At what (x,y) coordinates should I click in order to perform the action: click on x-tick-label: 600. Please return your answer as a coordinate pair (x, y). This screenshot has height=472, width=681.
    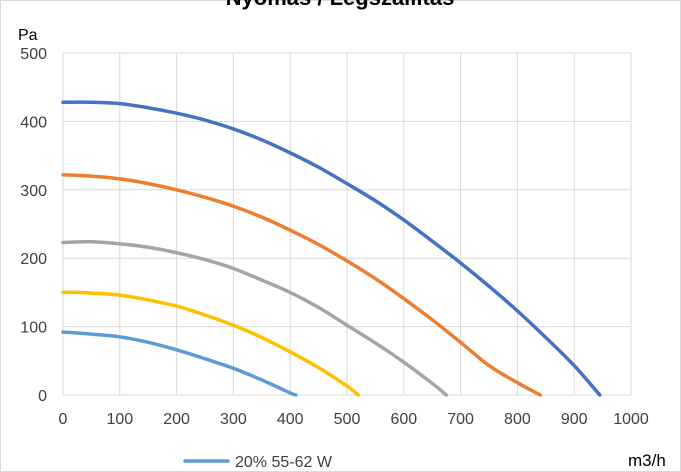
    Looking at the image, I should click on (403, 419).